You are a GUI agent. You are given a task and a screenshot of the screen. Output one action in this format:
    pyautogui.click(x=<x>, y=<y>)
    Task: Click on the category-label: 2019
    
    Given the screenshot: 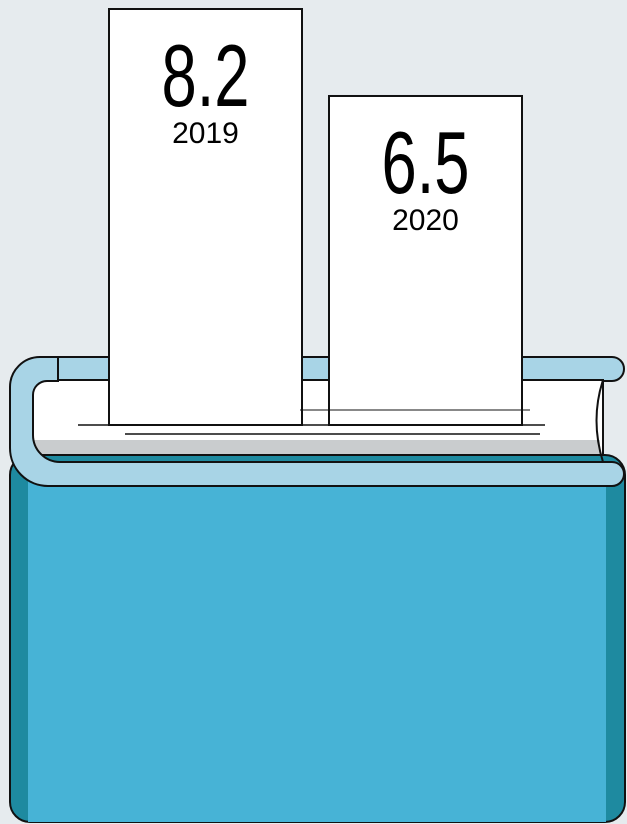 What is the action you would take?
    pyautogui.click(x=205, y=133)
    